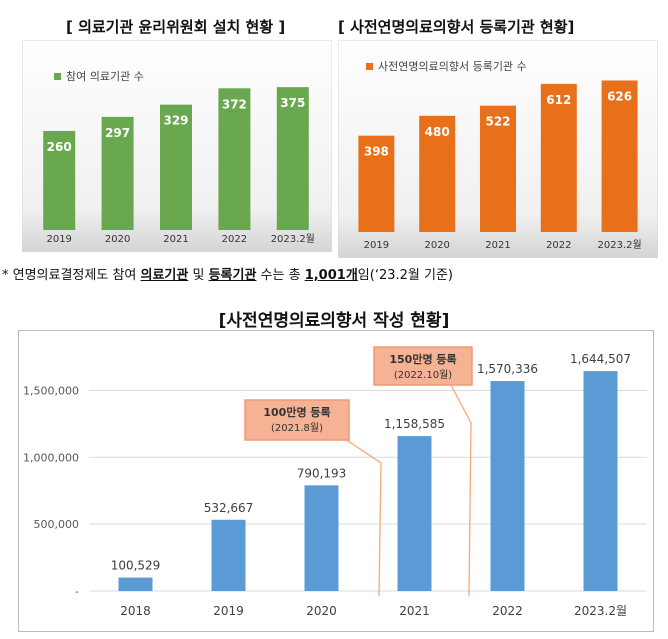  What do you see at coordinates (423, 375) in the screenshot?
I see `annotation-date: (2022.10월)` at bounding box center [423, 375].